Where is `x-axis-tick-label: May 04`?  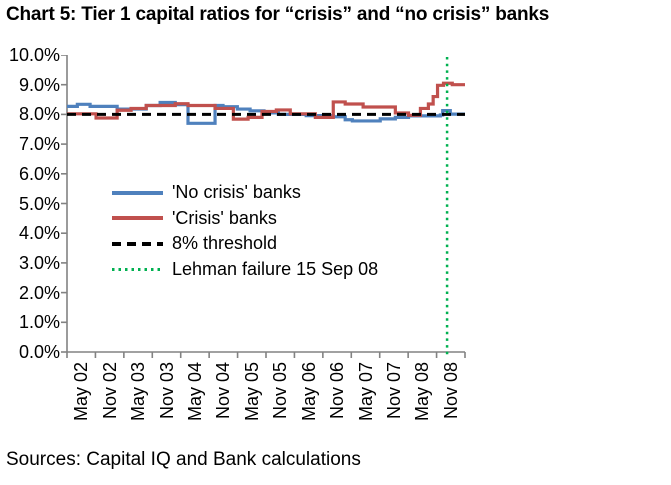
x-axis-tick-label: May 04 is located at coordinates (194, 392).